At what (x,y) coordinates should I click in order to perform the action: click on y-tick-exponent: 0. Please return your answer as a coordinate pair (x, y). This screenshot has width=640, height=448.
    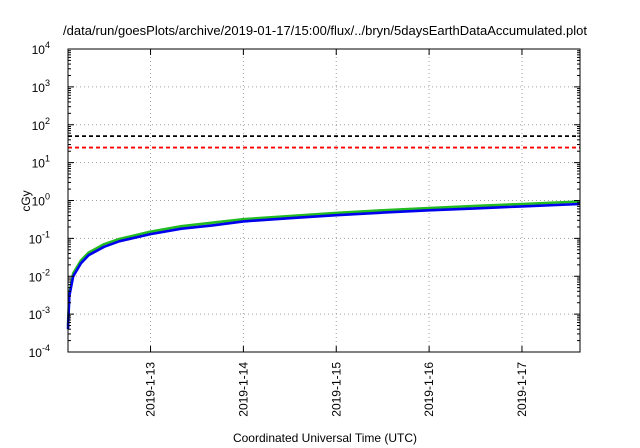
    Looking at the image, I should click on (47, 197).